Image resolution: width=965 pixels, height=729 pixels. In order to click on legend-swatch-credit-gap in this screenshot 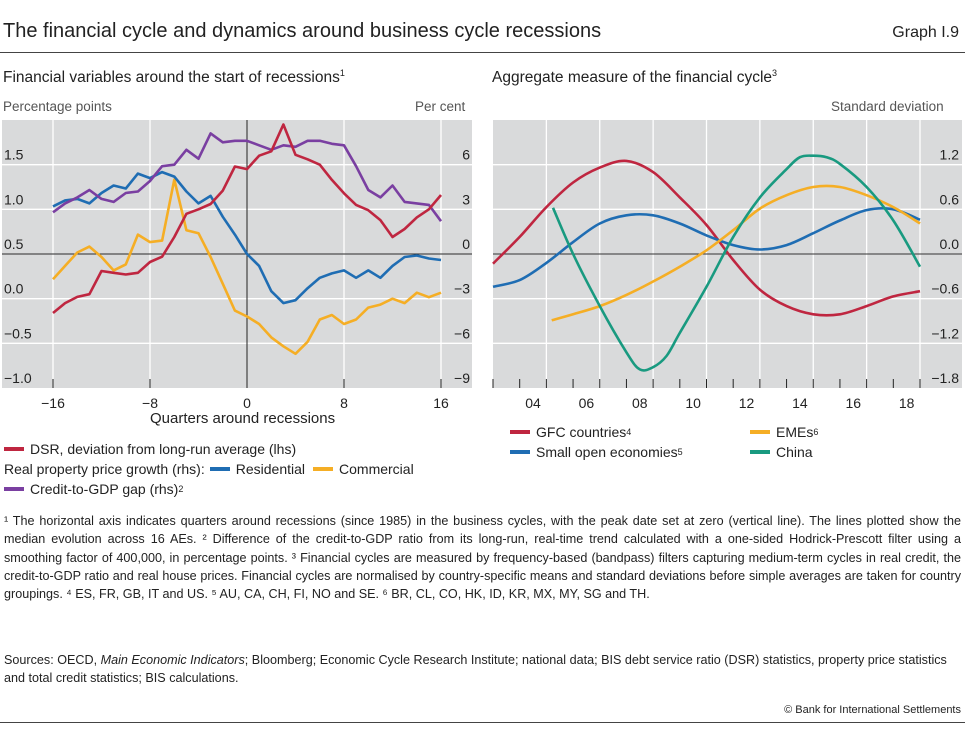, I will do `click(14, 489)`.